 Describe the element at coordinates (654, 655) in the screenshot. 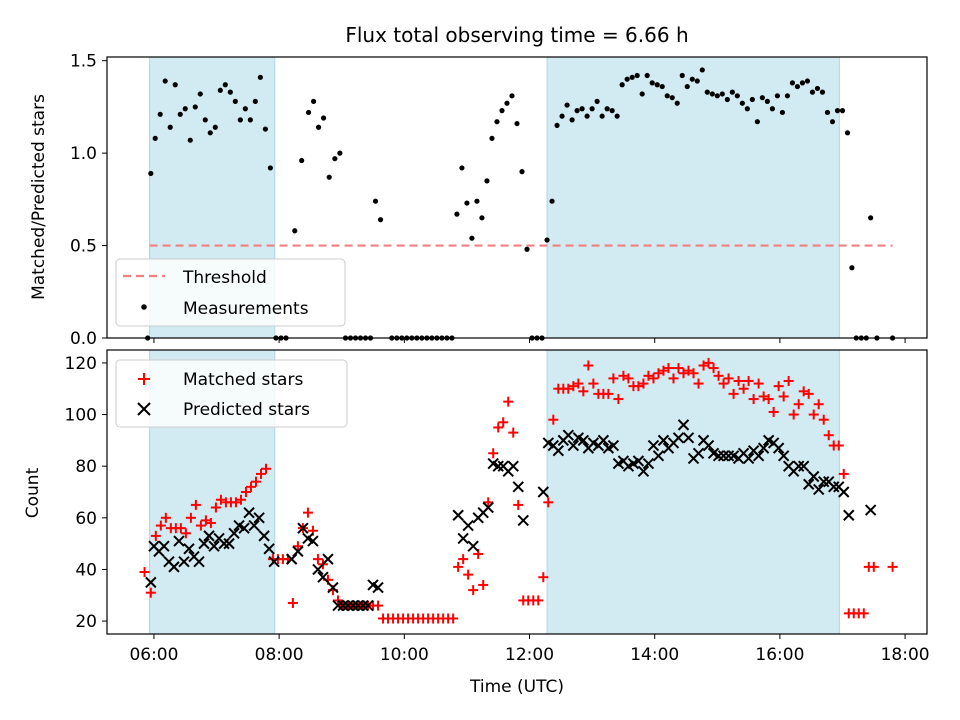

I see `bottom-x-tick-label-4: 14:00` at that location.